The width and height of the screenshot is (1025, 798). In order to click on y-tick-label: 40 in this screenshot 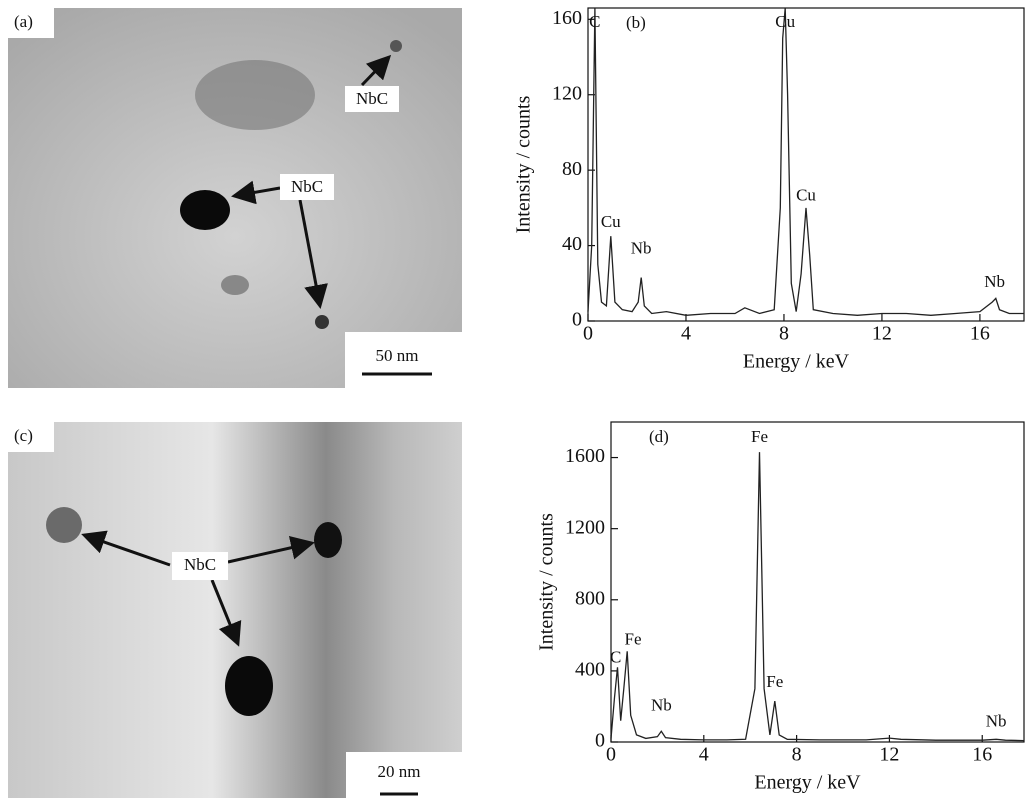, I will do `click(572, 244)`.